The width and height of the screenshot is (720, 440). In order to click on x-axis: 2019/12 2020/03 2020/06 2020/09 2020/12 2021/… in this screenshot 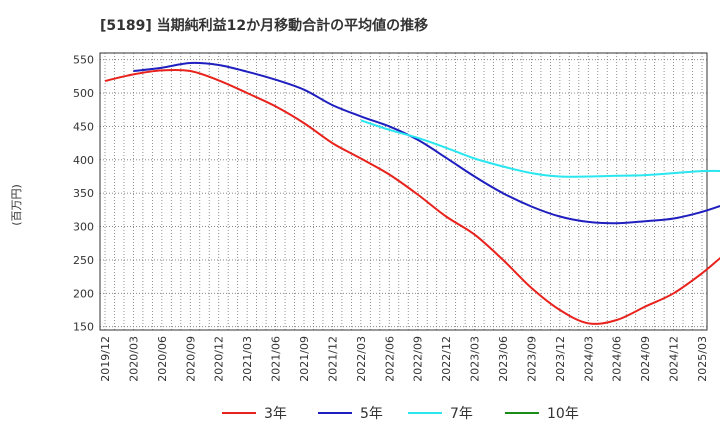, I will do `click(404, 359)`.